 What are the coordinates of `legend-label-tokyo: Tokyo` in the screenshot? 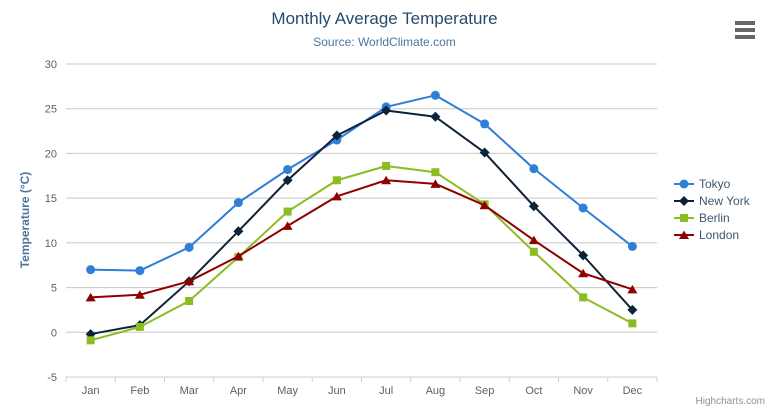 It's located at (715, 184).